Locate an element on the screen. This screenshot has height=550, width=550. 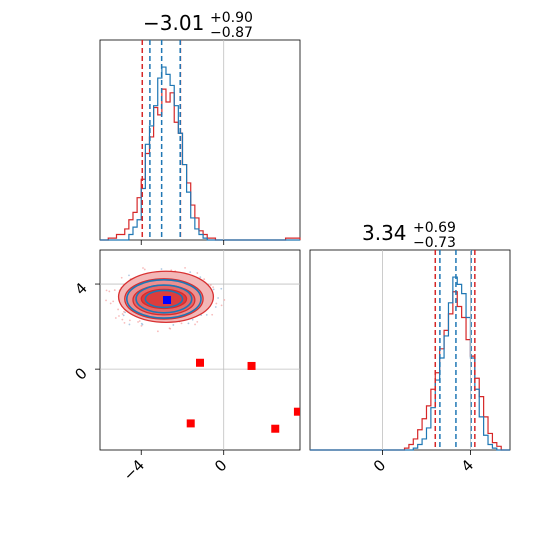
title-param-2-minus: −0.73 is located at coordinates (434, 243).